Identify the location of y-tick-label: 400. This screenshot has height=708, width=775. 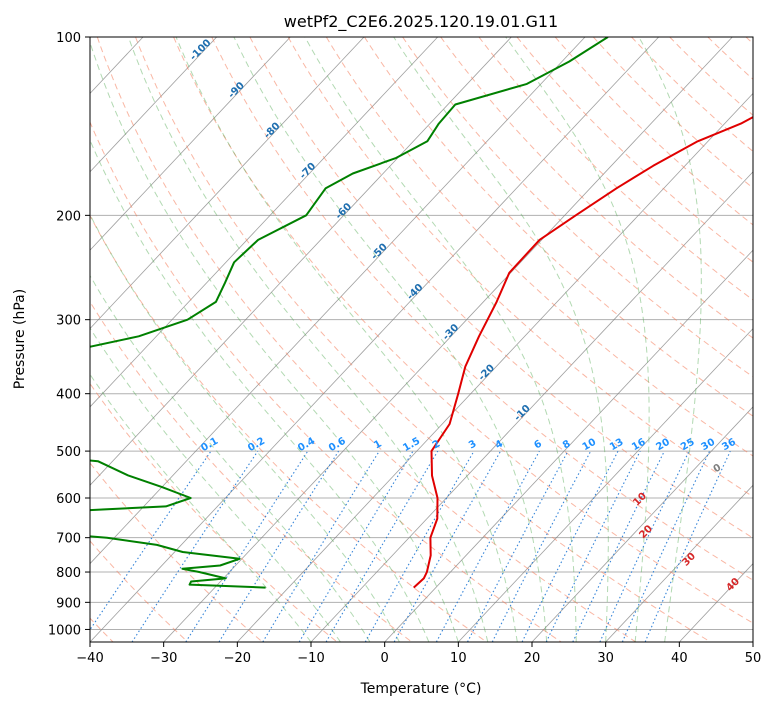
(68, 395).